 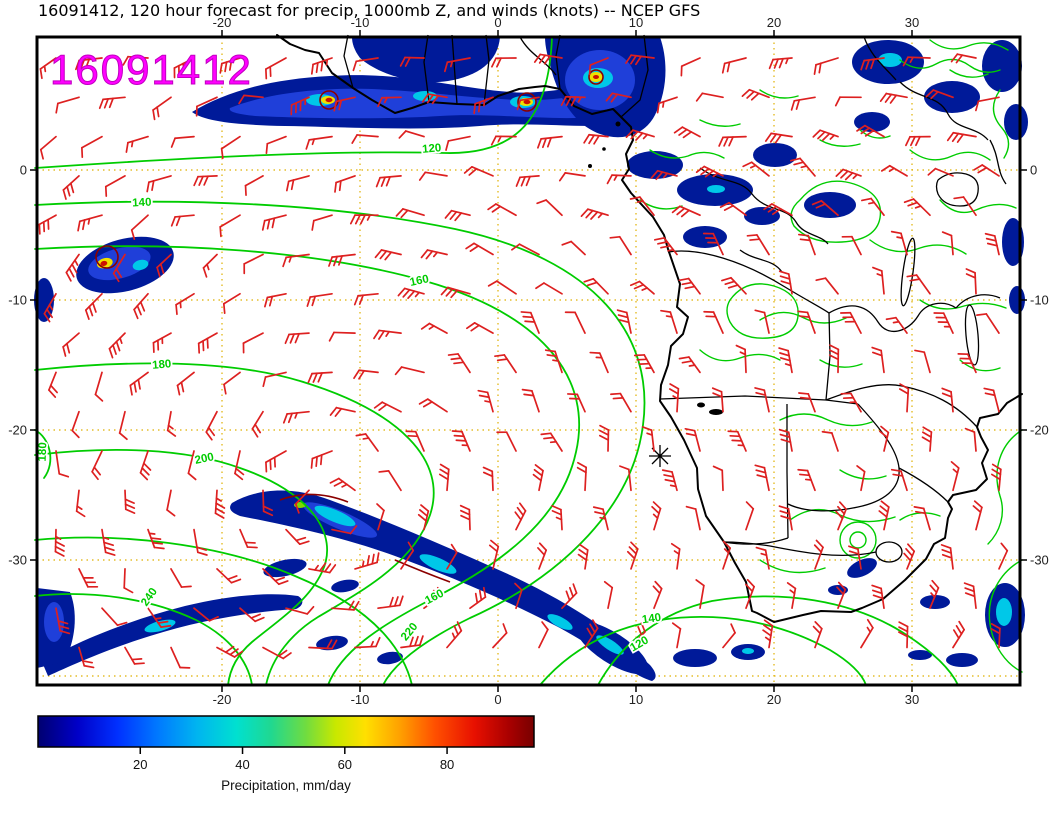 I want to click on colorbar-title: Precipitation, mm/day, so click(x=286, y=785).